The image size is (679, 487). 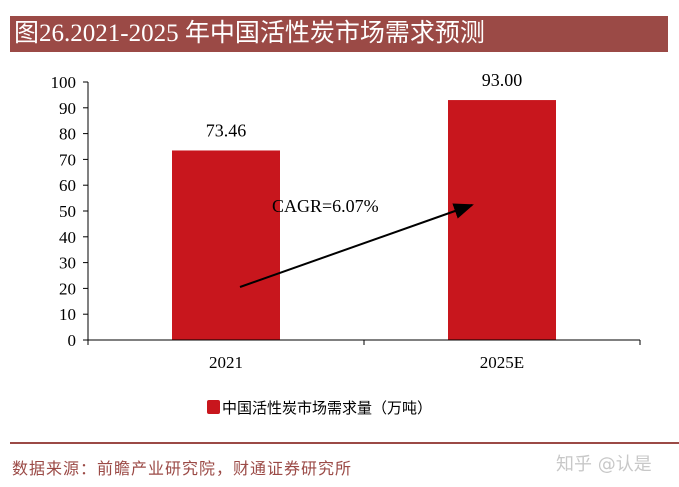 What do you see at coordinates (67, 185) in the screenshot?
I see `y-tick-label: 60` at bounding box center [67, 185].